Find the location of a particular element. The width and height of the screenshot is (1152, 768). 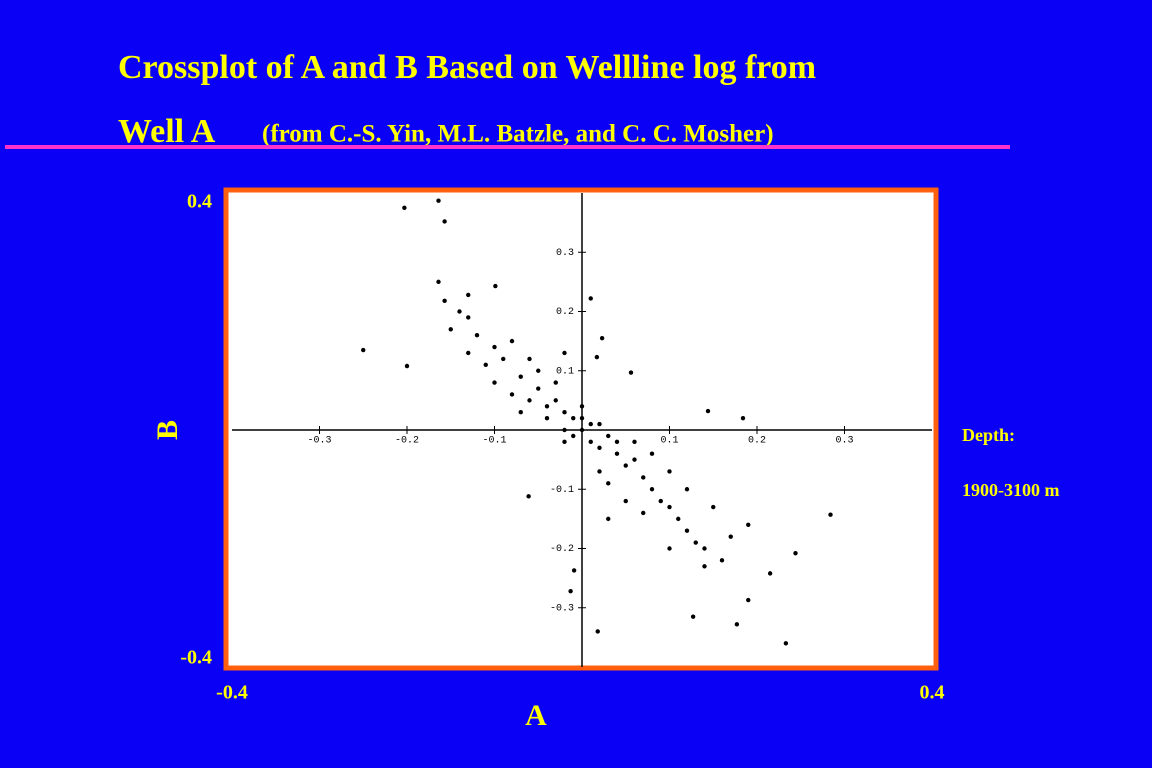

inner-y-tick-label: -0.3 is located at coordinates (562, 608).